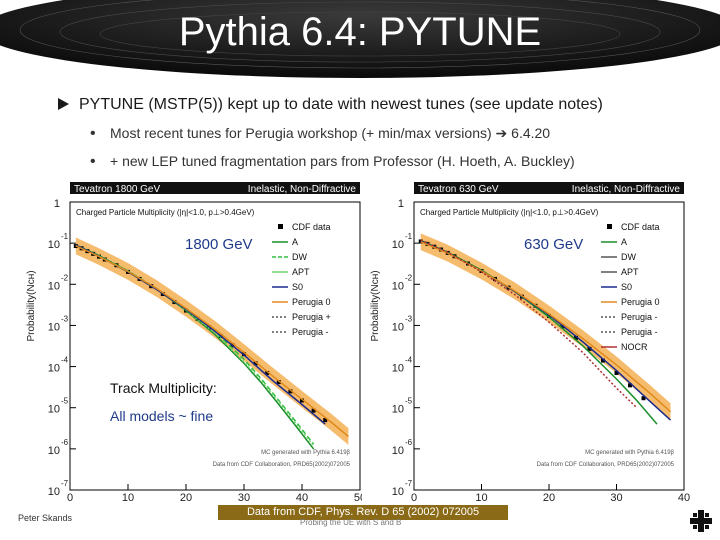 The image size is (720, 540). I want to click on perugia-envelope-band, so click(545, 327).